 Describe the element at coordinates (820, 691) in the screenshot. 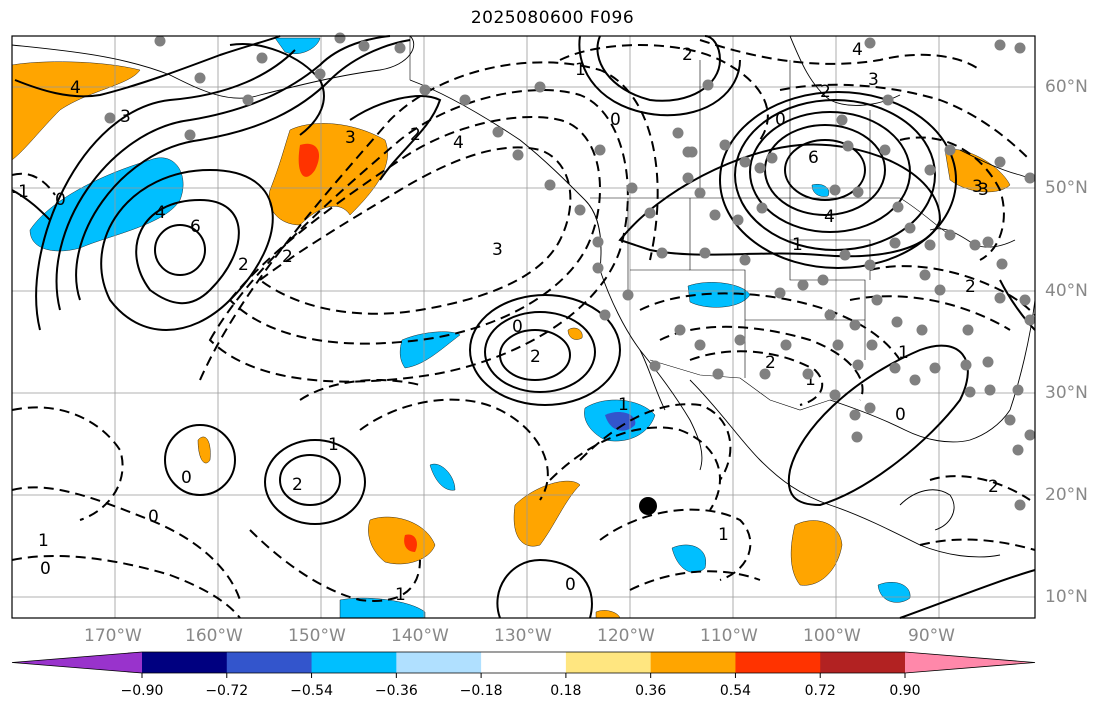

I see `colorbar-tick-label: 0.72` at that location.